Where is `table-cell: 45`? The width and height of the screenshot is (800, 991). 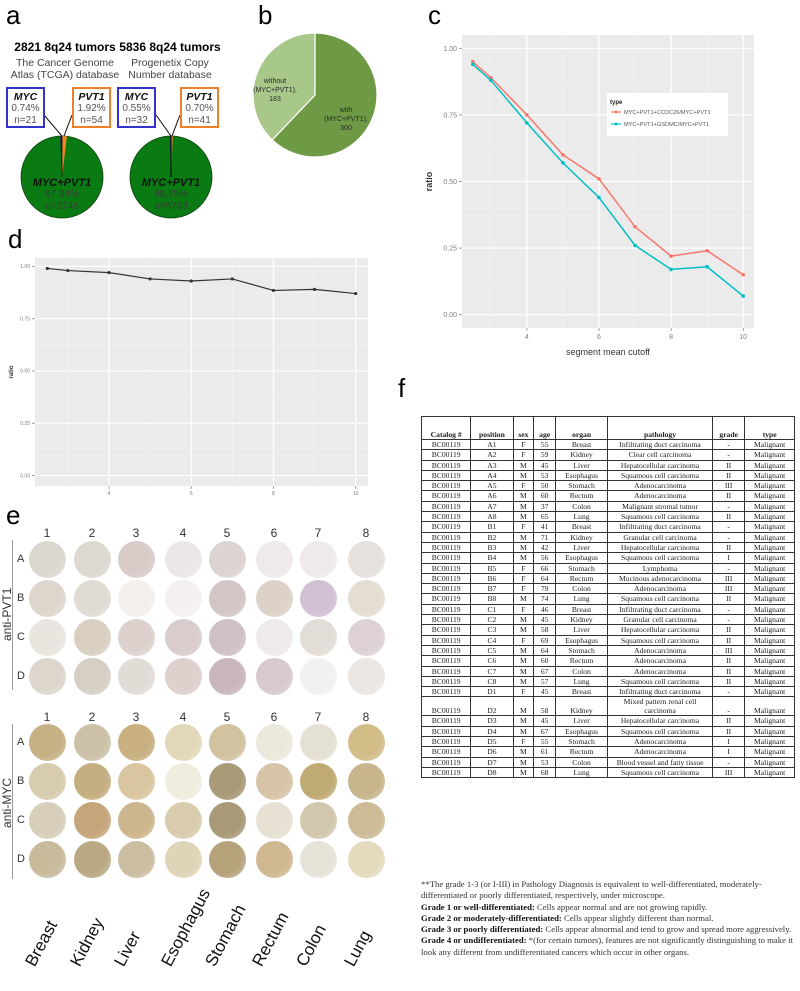 table-cell: 45 is located at coordinates (545, 692).